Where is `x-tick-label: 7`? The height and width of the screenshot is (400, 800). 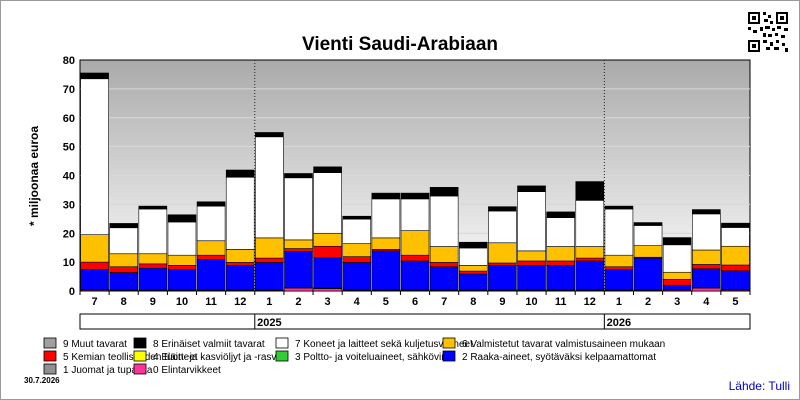
x-tick-label: 7 is located at coordinates (95, 302).